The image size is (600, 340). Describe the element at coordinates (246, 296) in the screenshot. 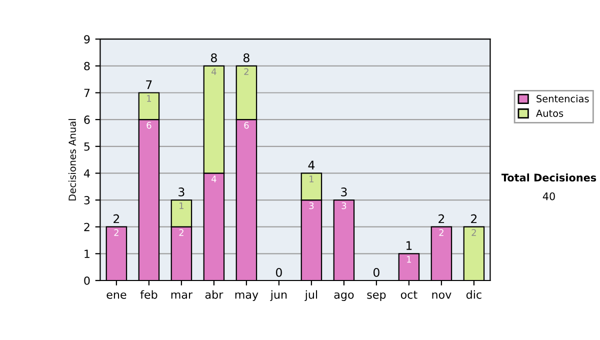

I see `x-tick-label: may` at that location.